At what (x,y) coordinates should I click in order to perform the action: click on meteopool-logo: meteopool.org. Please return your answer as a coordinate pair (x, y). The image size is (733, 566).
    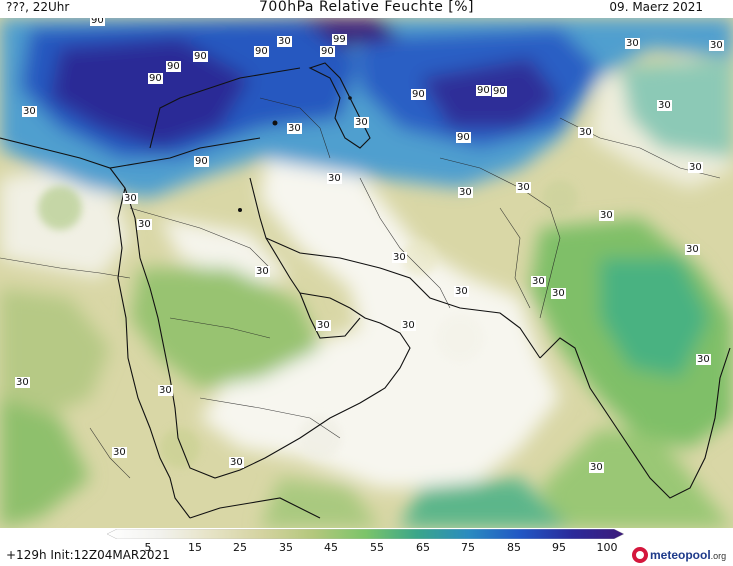
    Looking at the image, I should click on (679, 555).